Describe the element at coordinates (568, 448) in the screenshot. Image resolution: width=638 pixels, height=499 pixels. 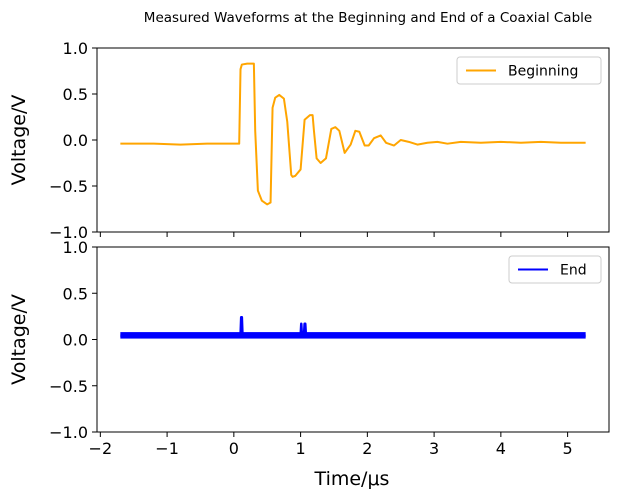
I see `x-tick-label: 5` at that location.